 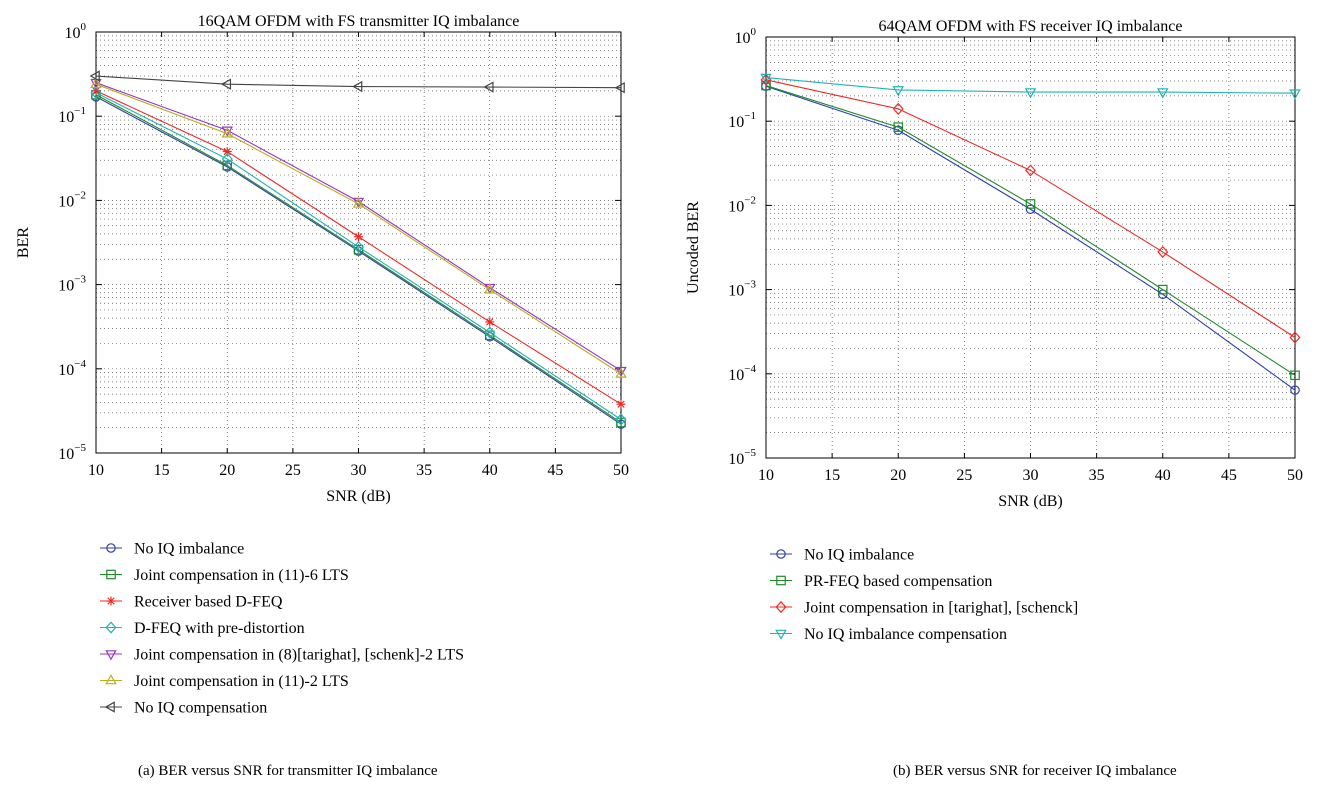 I want to click on x-tick-label: 30, so click(x=1031, y=475).